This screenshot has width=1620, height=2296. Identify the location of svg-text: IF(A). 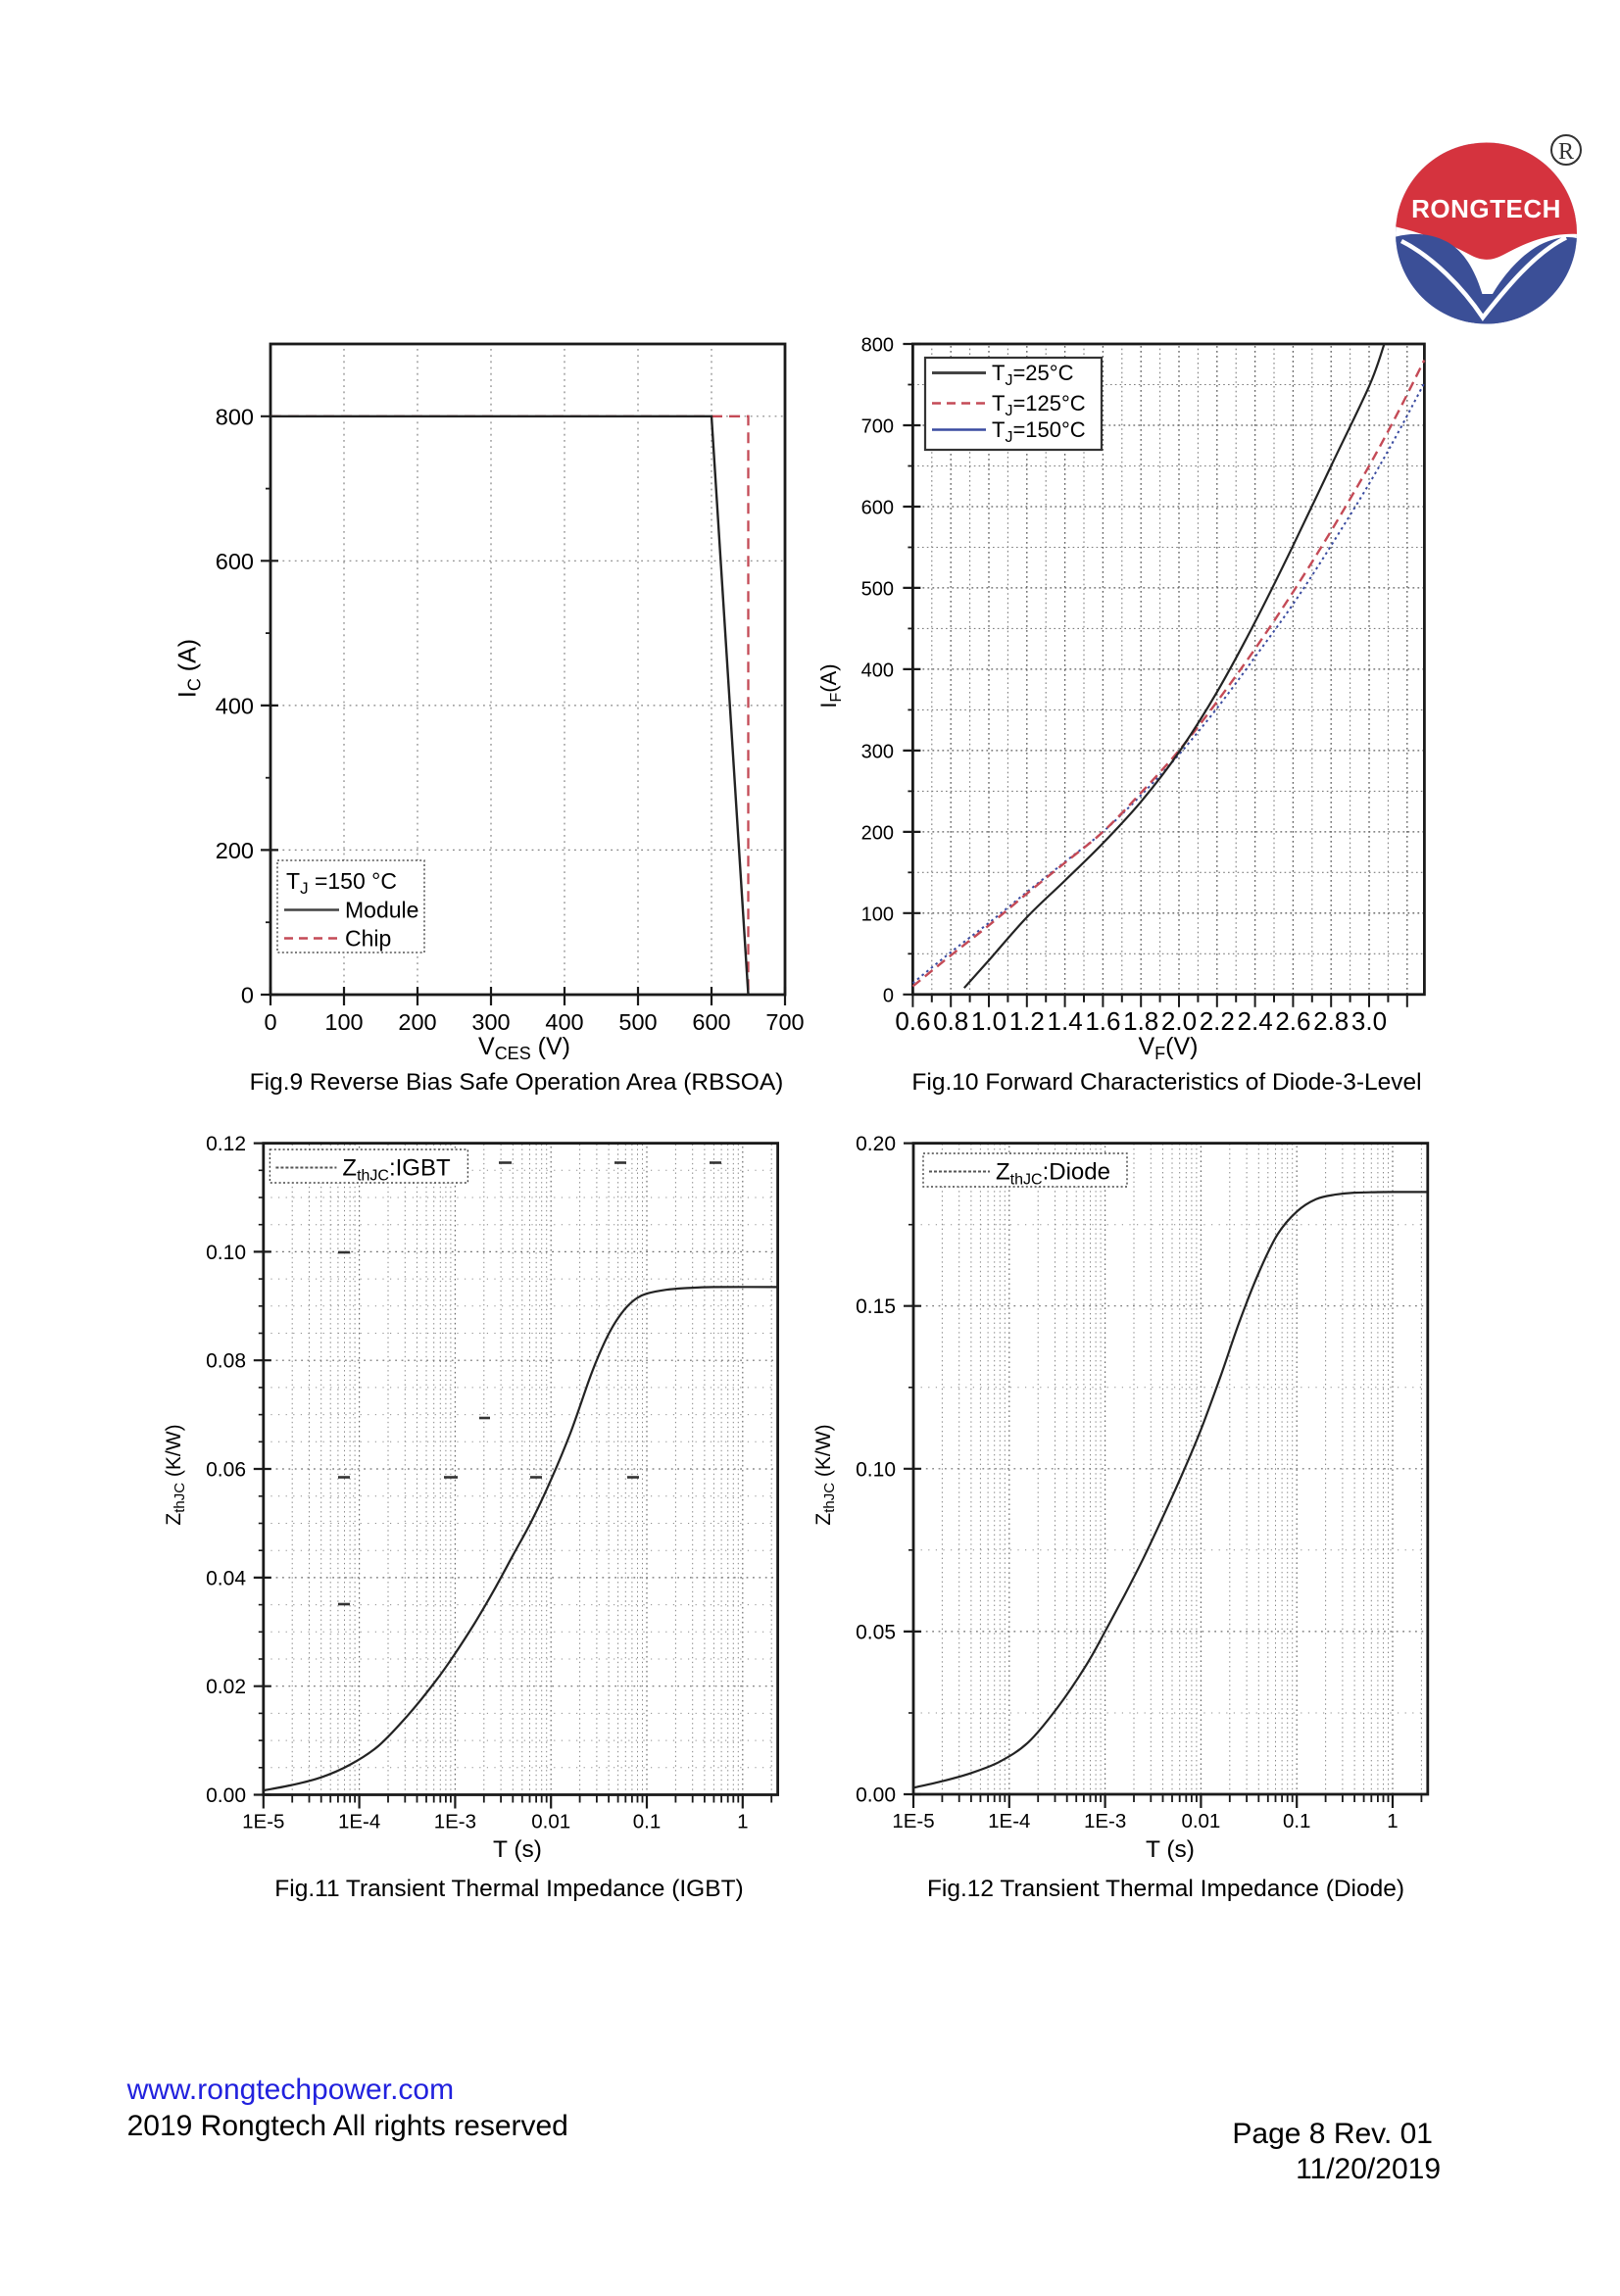
(830, 685).